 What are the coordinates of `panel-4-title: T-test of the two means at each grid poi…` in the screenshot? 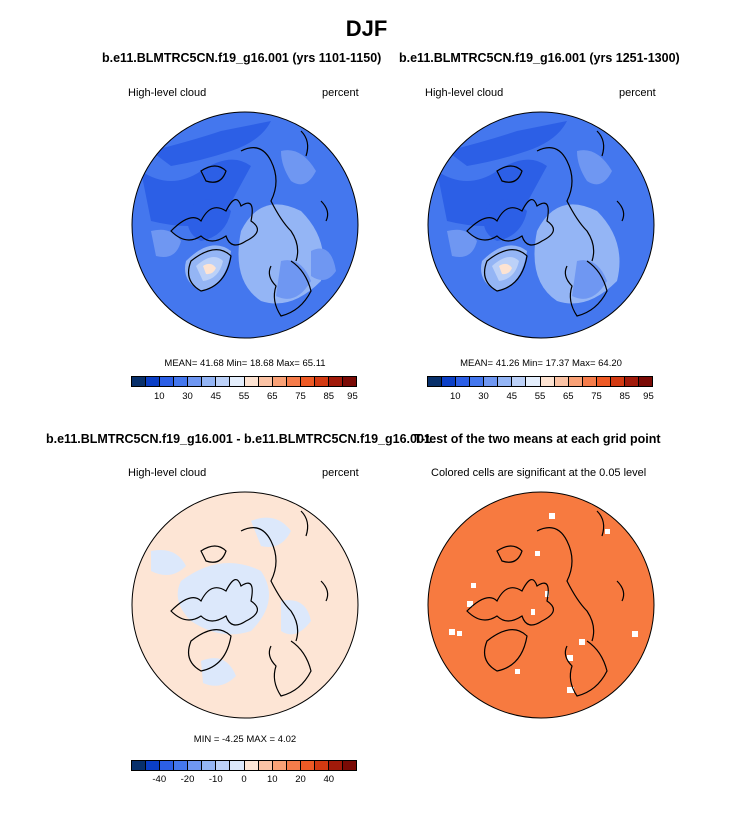 It's located at (537, 439).